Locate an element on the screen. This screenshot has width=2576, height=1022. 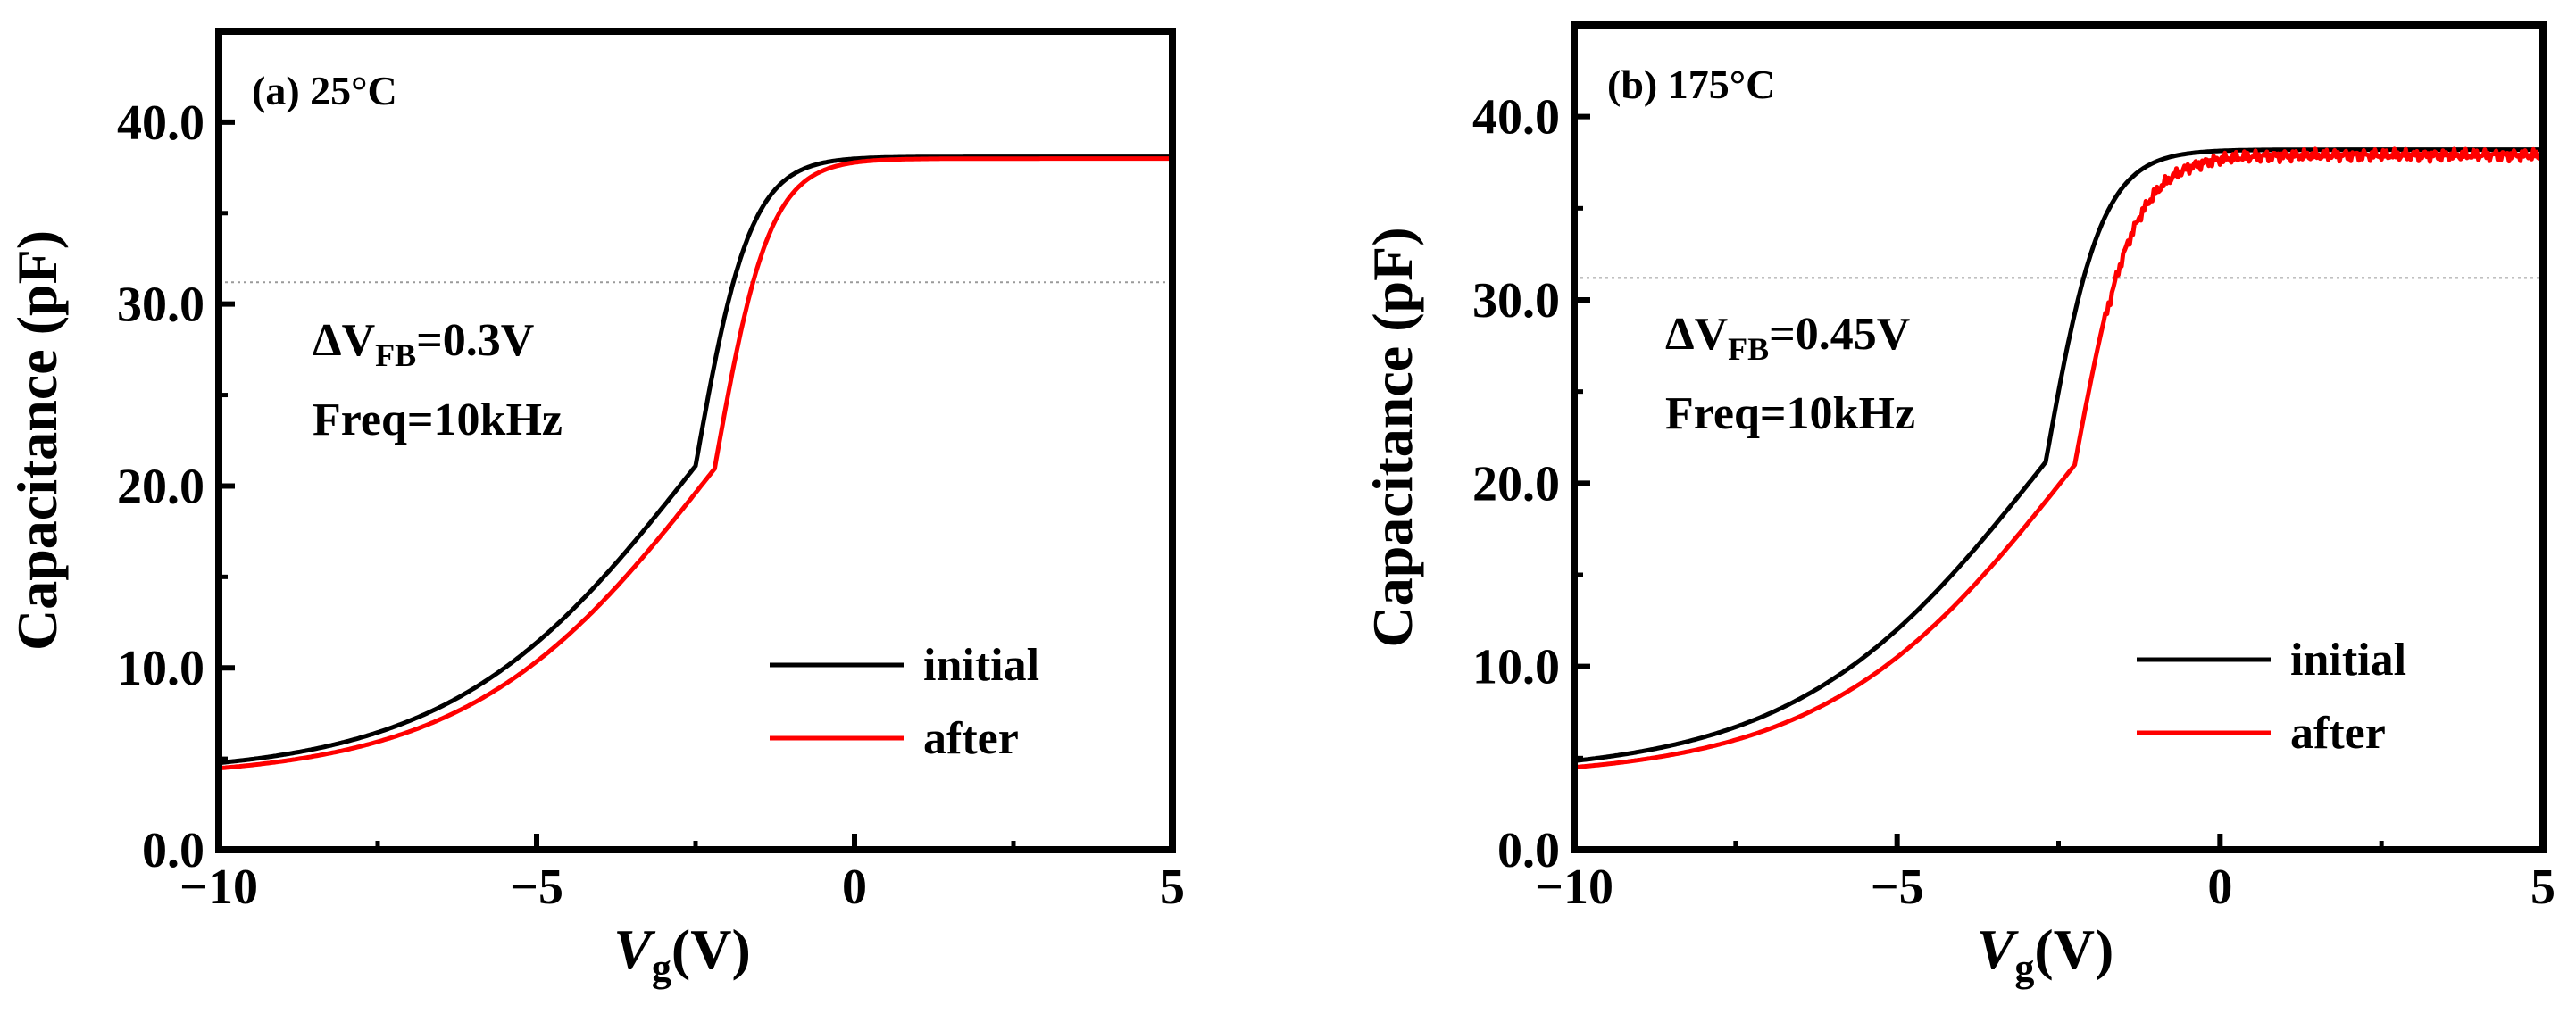
delta-vfb-annotation: ΔVFB=0.45V is located at coordinates (1787, 338).